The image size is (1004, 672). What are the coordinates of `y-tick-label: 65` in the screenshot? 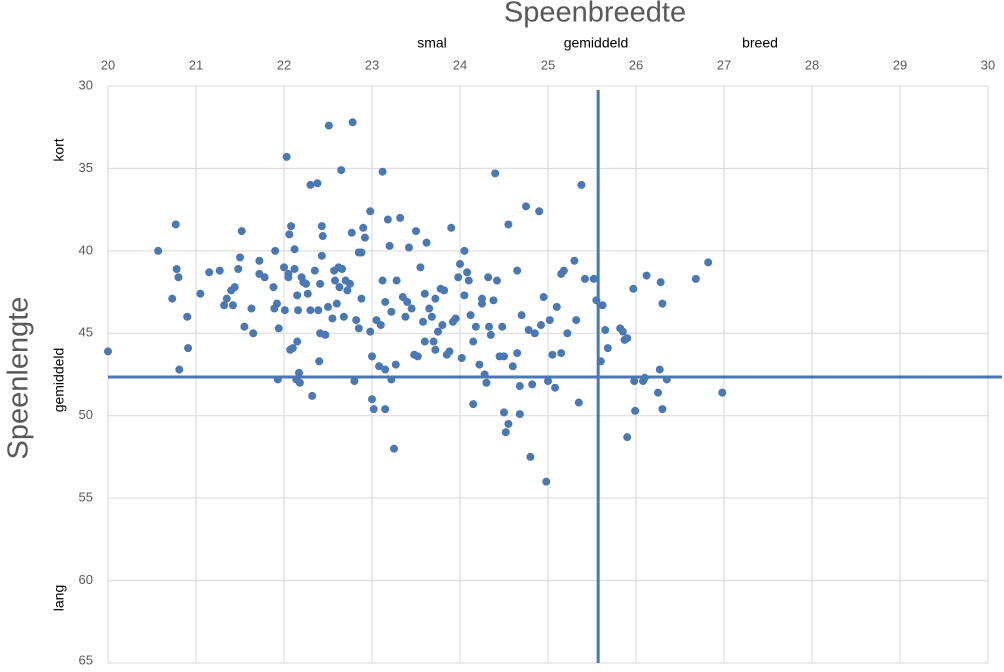 It's located at (86, 659).